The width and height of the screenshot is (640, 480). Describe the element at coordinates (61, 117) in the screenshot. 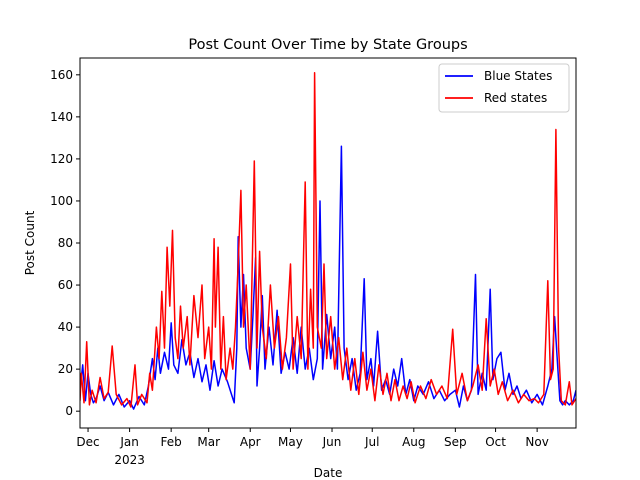

I see `y-tick-label: 140` at that location.